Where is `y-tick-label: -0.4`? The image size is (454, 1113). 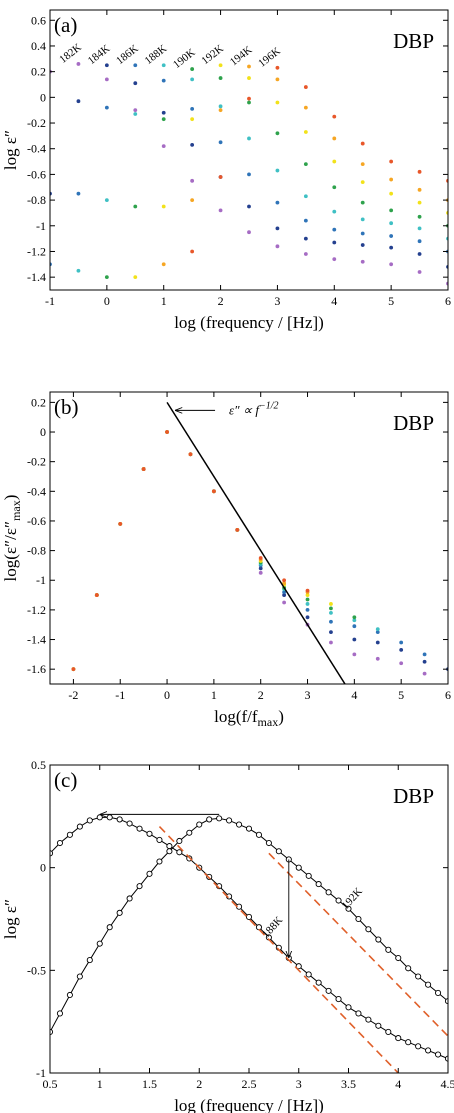
y-tick-label: -0.4 is located at coordinates (36, 149).